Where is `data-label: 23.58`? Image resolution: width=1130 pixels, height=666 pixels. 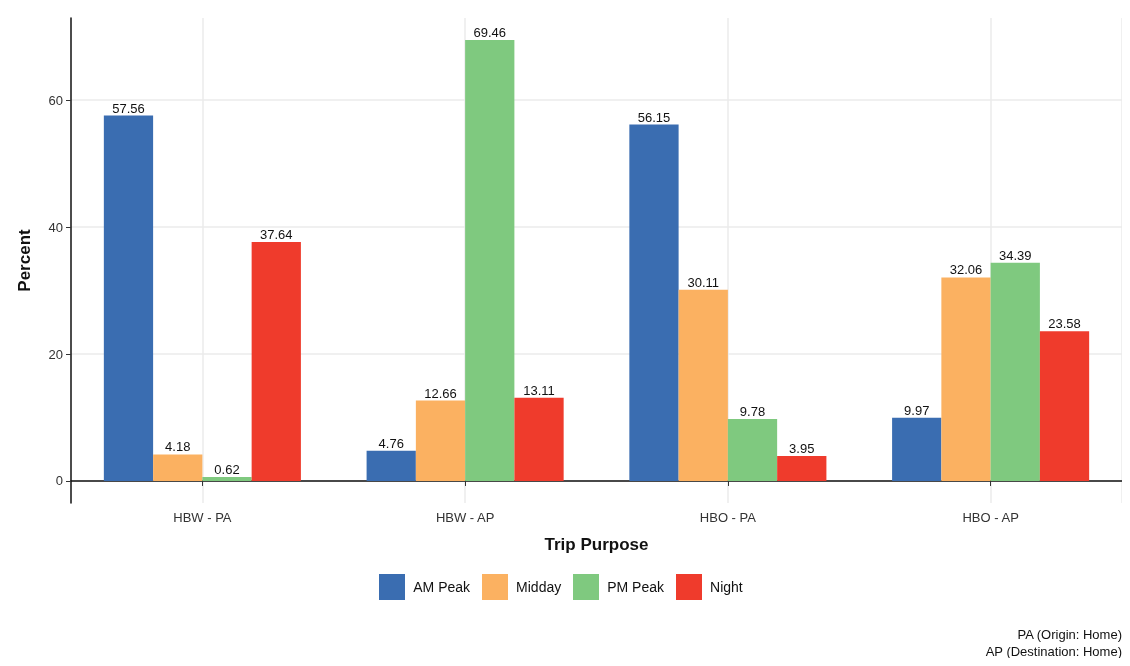
data-label: 23.58 is located at coordinates (1064, 324).